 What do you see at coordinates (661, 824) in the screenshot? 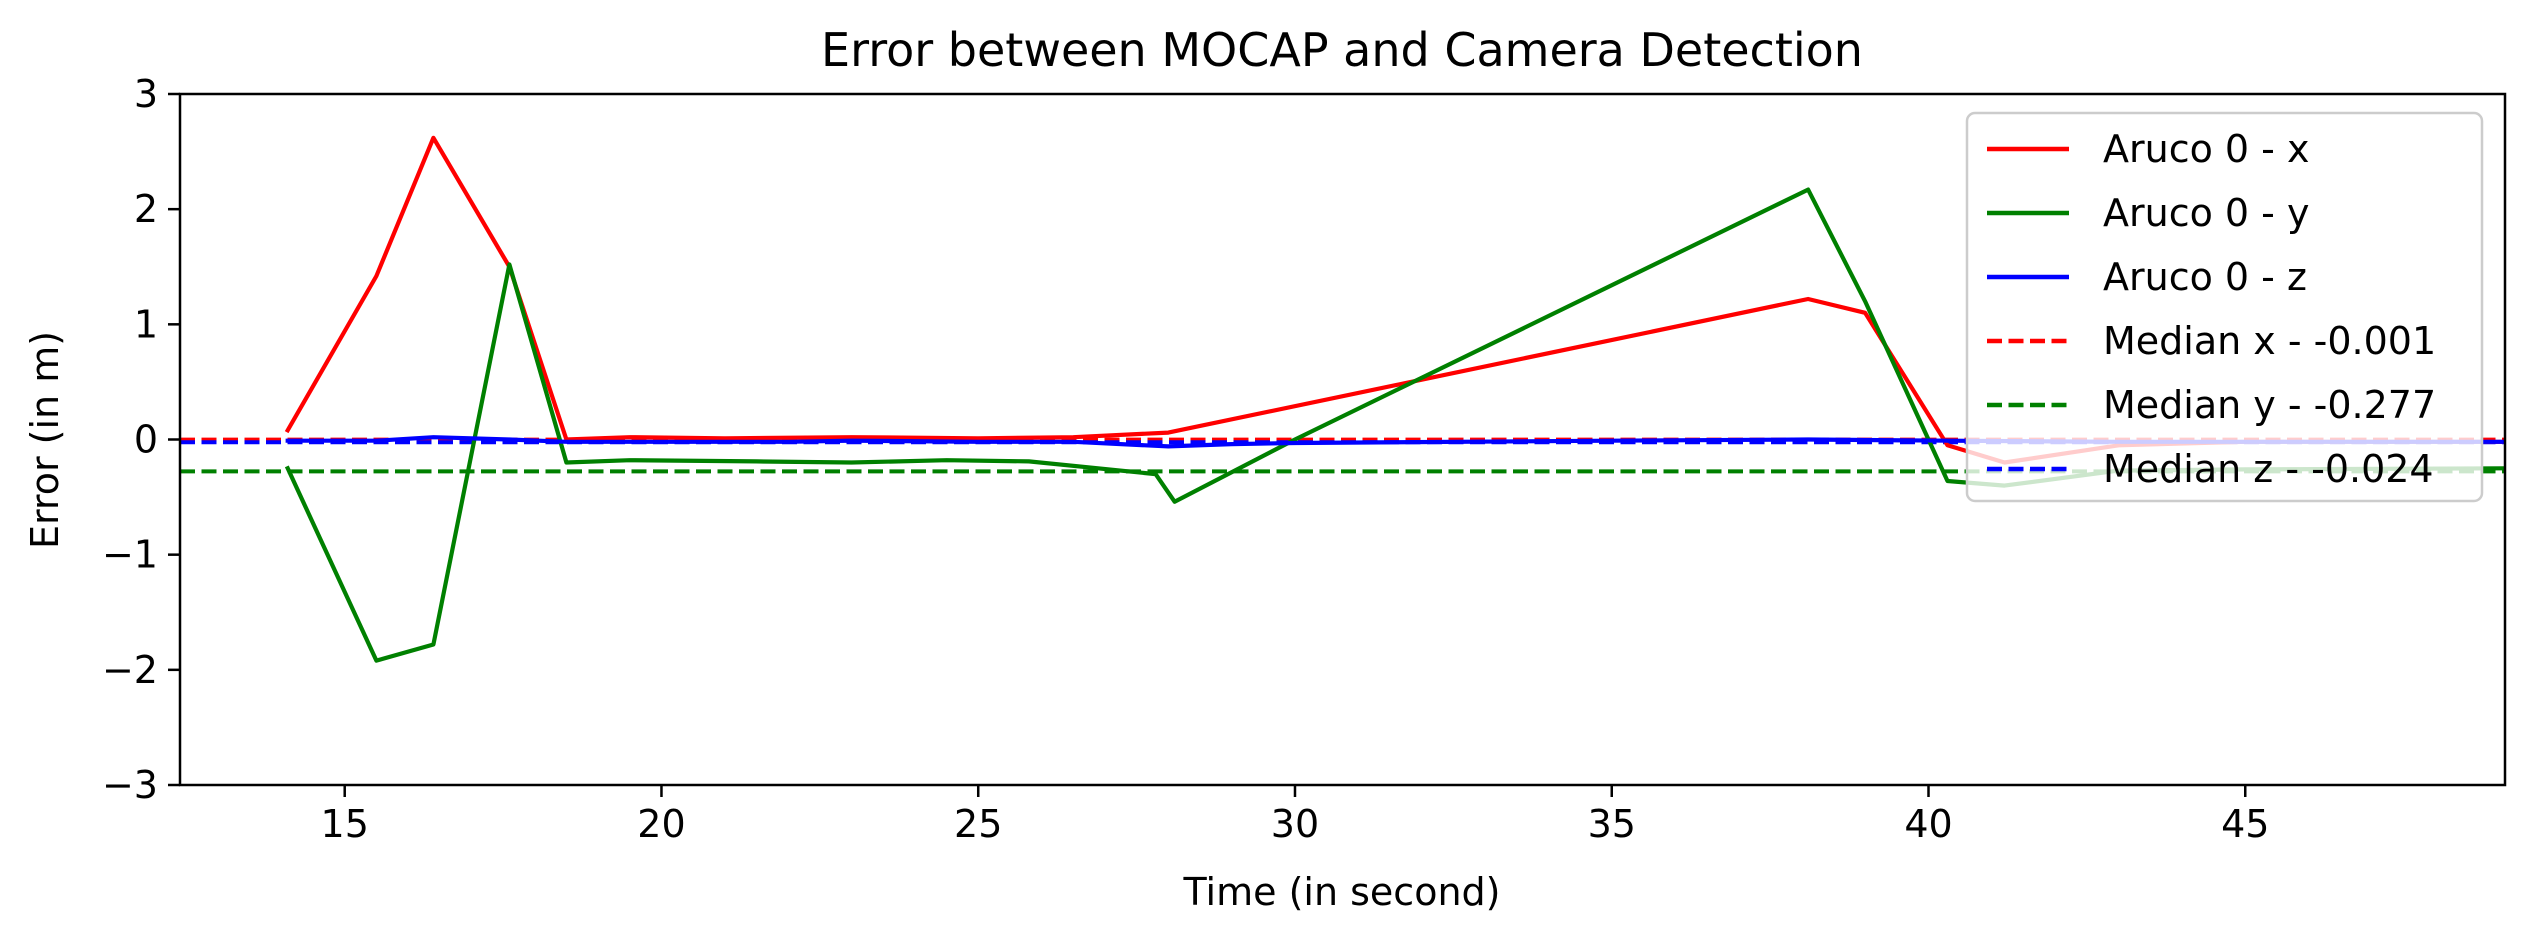
I see `x-tick-label: 20` at bounding box center [661, 824].